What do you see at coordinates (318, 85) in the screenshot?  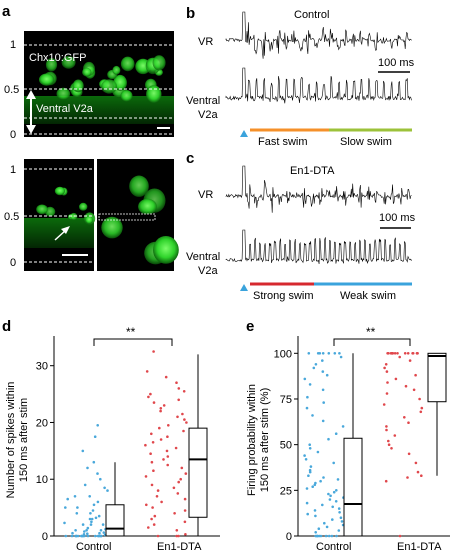 I see `trace-path` at bounding box center [318, 85].